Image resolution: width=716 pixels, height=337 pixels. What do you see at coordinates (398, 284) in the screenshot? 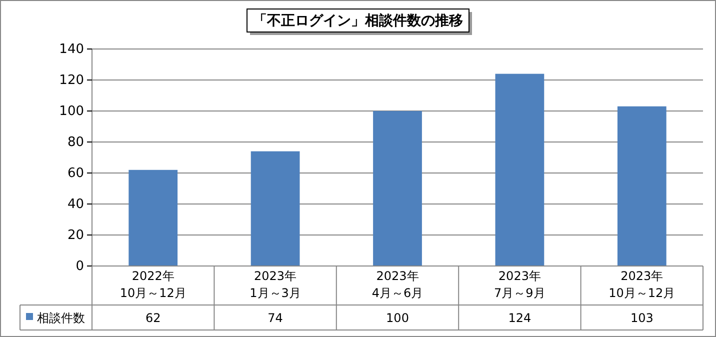
I see `x-tick-label: 2023年 4月～6月` at bounding box center [398, 284].